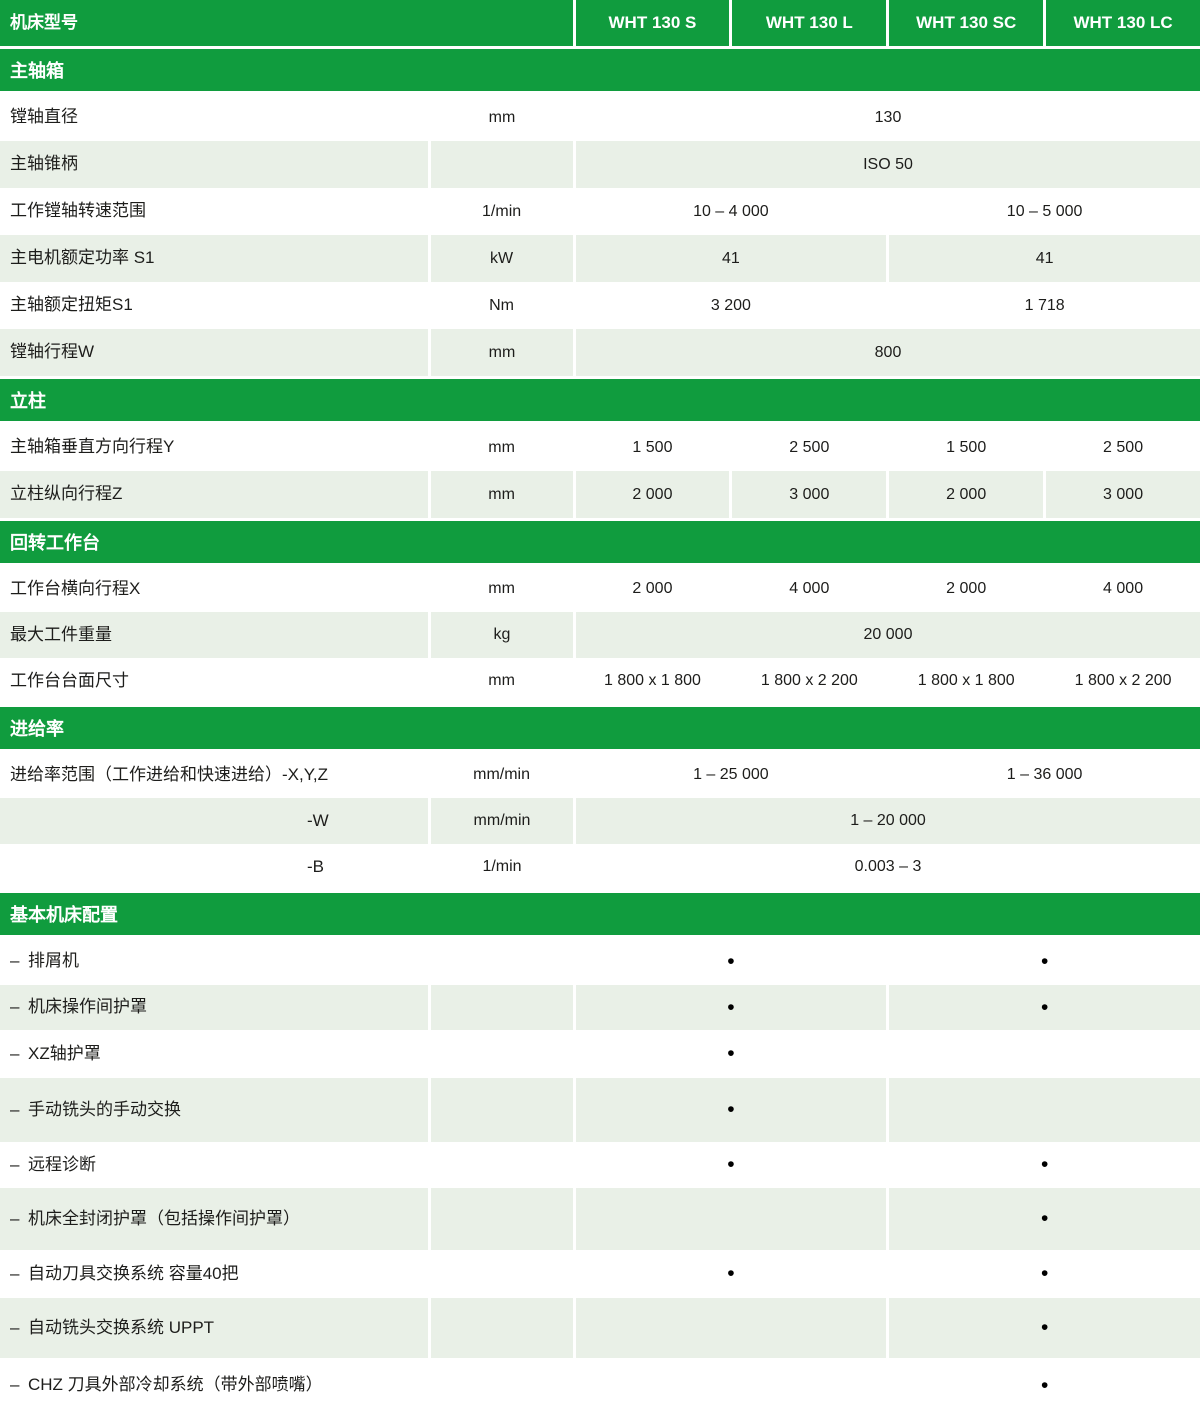 Image resolution: width=1200 pixels, height=1413 pixels. What do you see at coordinates (886, 117) in the screenshot?
I see `spec-value-all: 130` at bounding box center [886, 117].